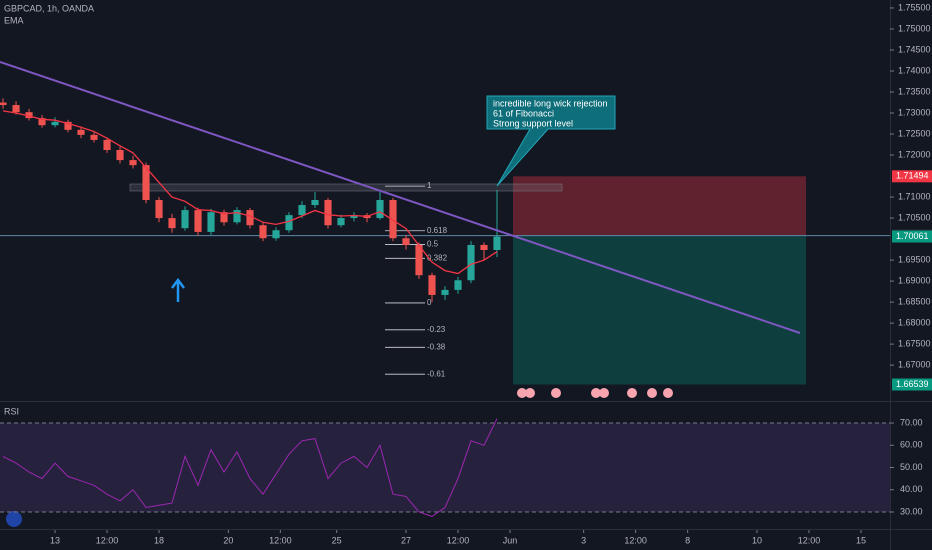 Image resolution: width=932 pixels, height=550 pixels. I want to click on fib-label: 0.382, so click(437, 257).